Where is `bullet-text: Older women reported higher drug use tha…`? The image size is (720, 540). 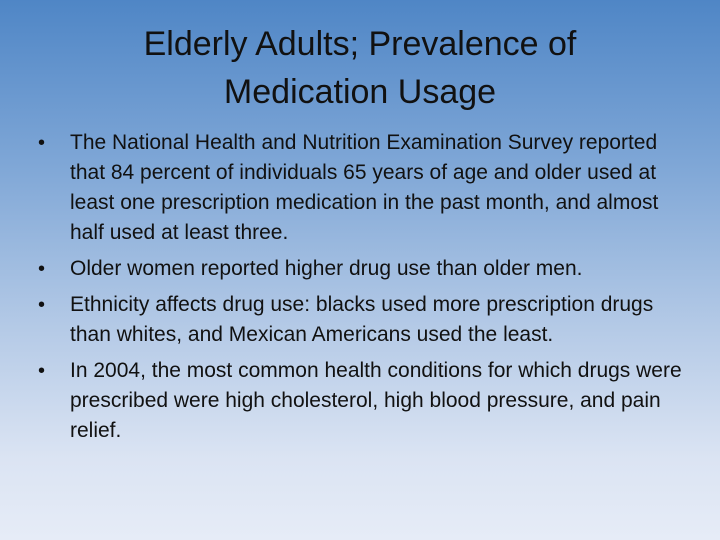
bullet-text: Older women reported higher drug use tha… is located at coordinates (326, 268).